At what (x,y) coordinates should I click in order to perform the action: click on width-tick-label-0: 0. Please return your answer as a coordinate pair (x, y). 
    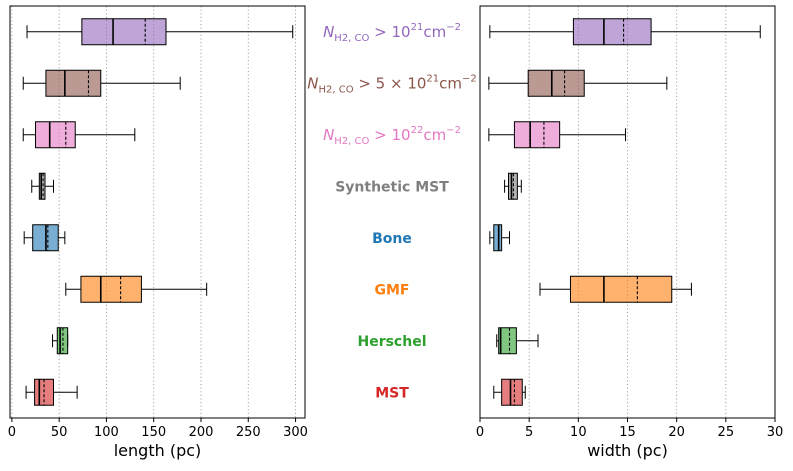
    Looking at the image, I should click on (480, 432).